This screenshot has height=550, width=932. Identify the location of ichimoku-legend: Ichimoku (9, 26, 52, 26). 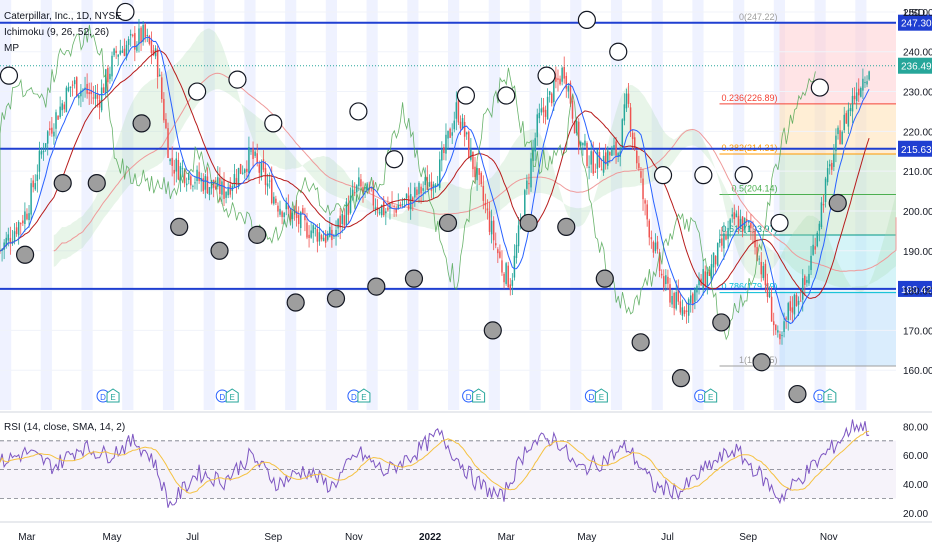
(56, 32).